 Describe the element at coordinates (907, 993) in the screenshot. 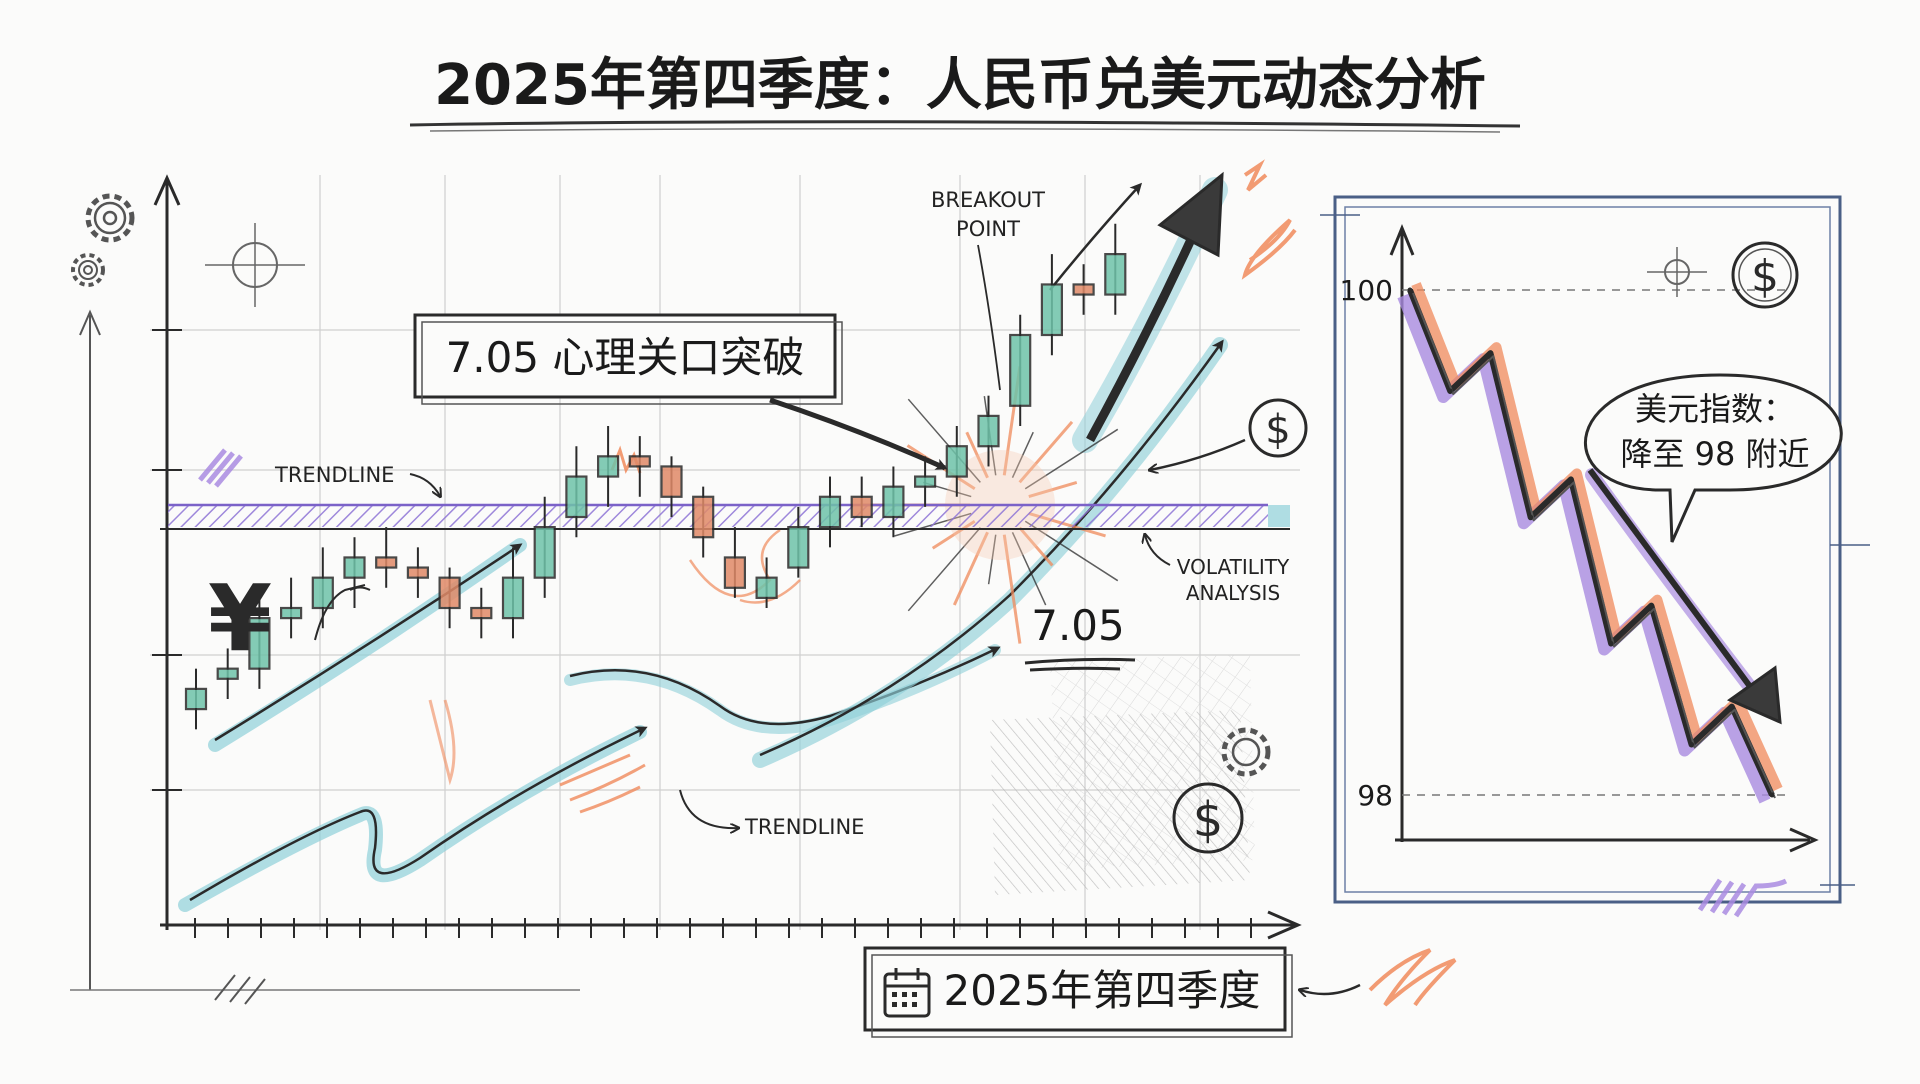

I see `calendar-icon` at that location.